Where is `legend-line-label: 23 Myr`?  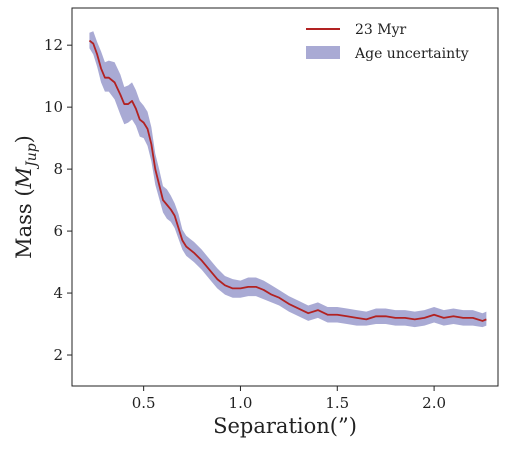
legend-line-label: 23 Myr is located at coordinates (381, 30).